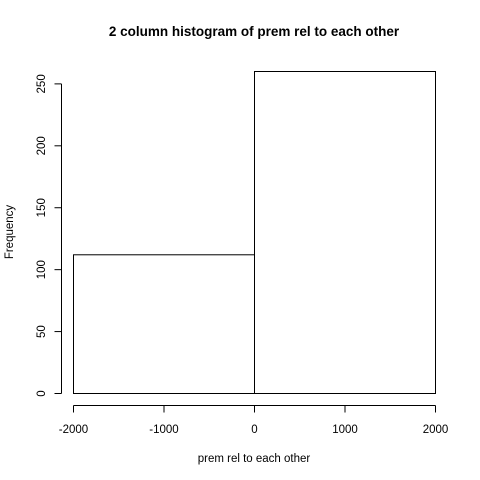 Image resolution: width=480 pixels, height=480 pixels. I want to click on x-axis-label: prem rel to each other, so click(254, 459).